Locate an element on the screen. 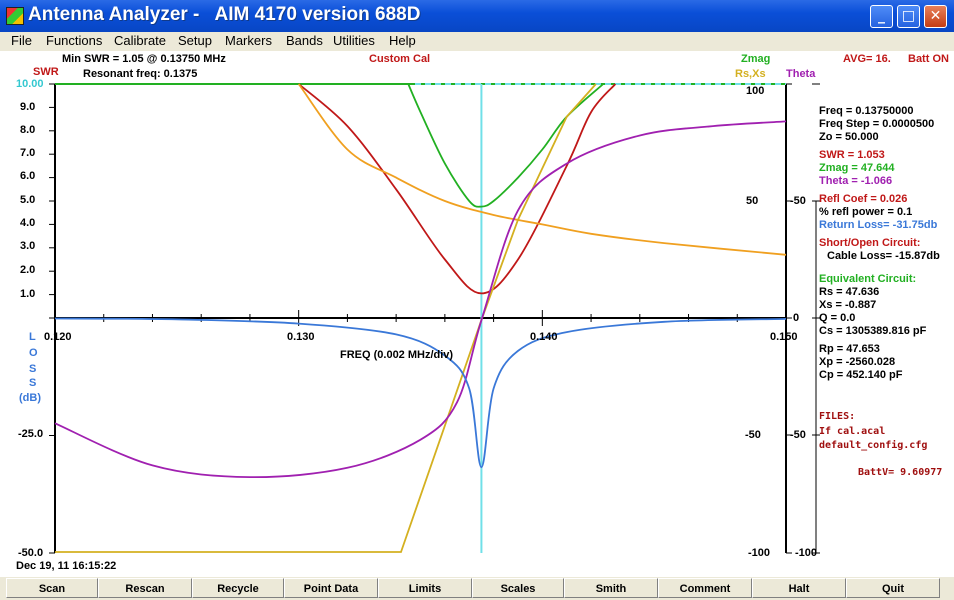  menu-setup: Setup is located at coordinates (195, 40).